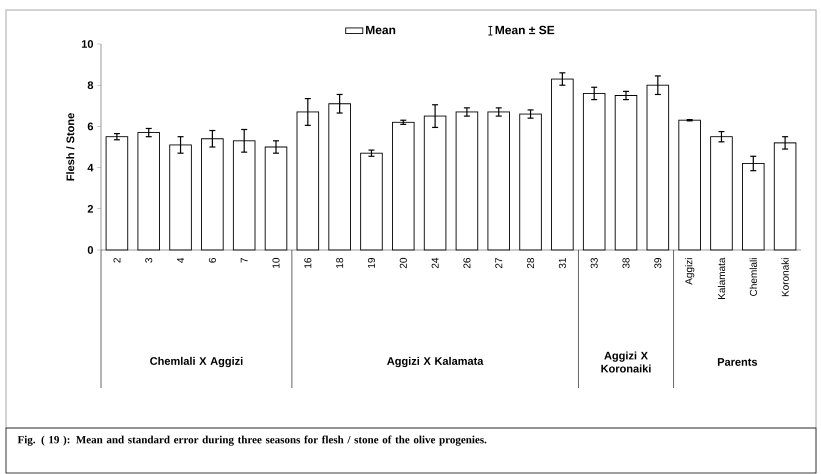  What do you see at coordinates (148, 260) in the screenshot?
I see `x-tick-label: 3` at bounding box center [148, 260].